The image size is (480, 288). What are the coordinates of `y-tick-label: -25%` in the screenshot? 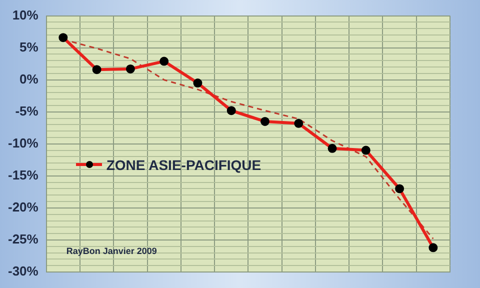 It's located at (23, 239).